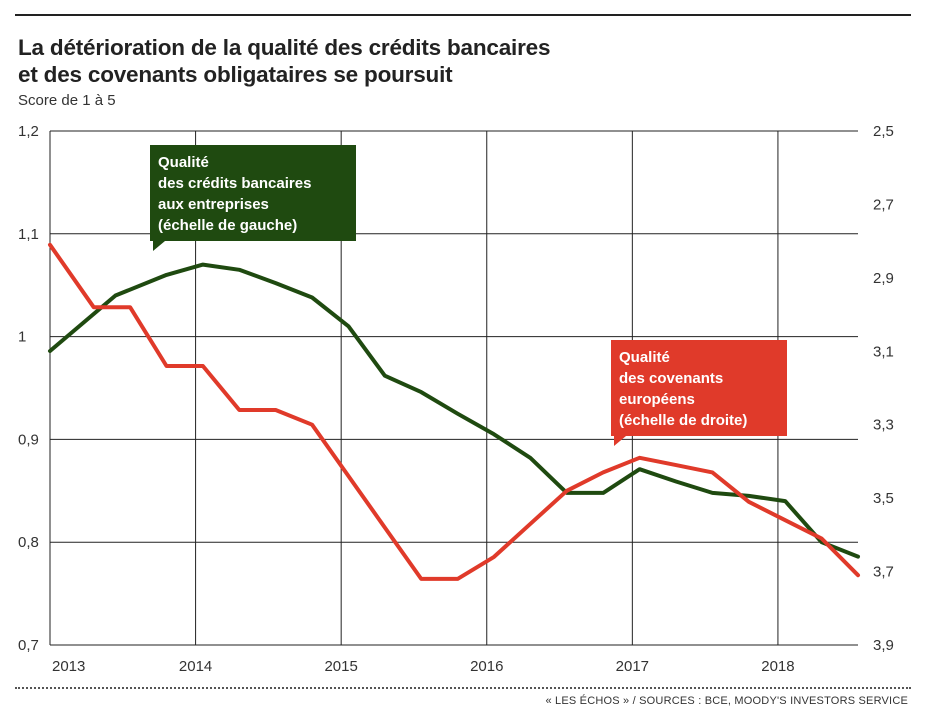 The image size is (926, 715). What do you see at coordinates (340, 666) in the screenshot?
I see `x-tick-label: 2015` at bounding box center [340, 666].